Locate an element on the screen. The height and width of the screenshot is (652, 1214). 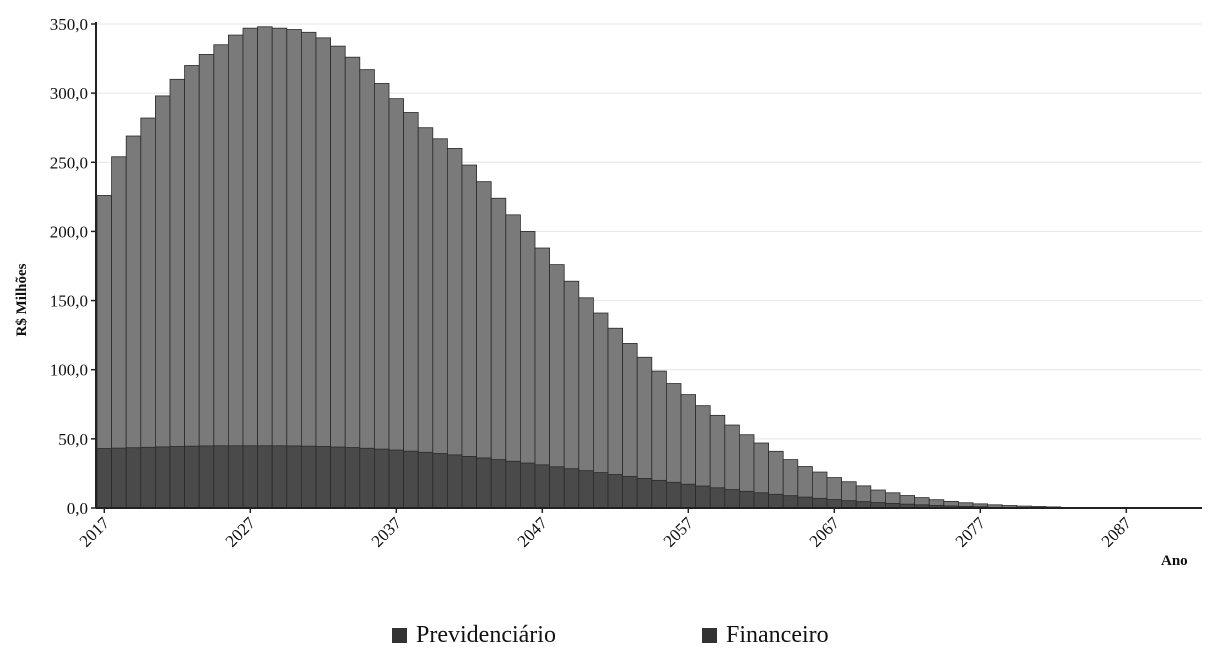
x-tick-label: 2067 is located at coordinates (825, 532).